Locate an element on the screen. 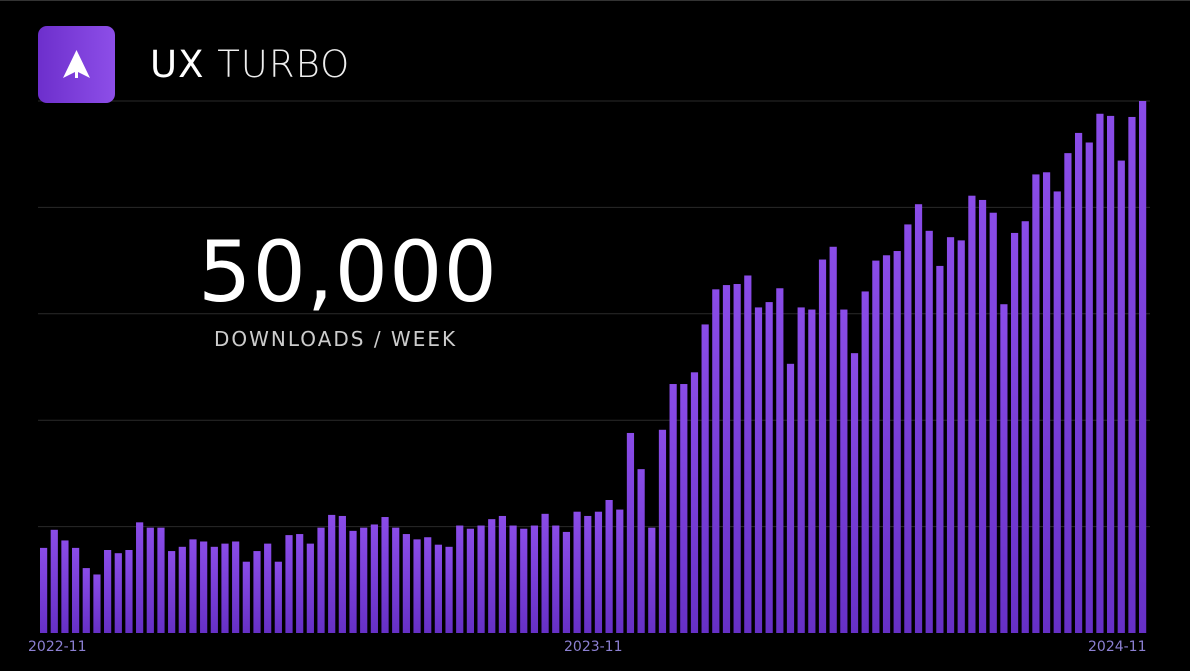  arrow-up-icon is located at coordinates (76, 64).